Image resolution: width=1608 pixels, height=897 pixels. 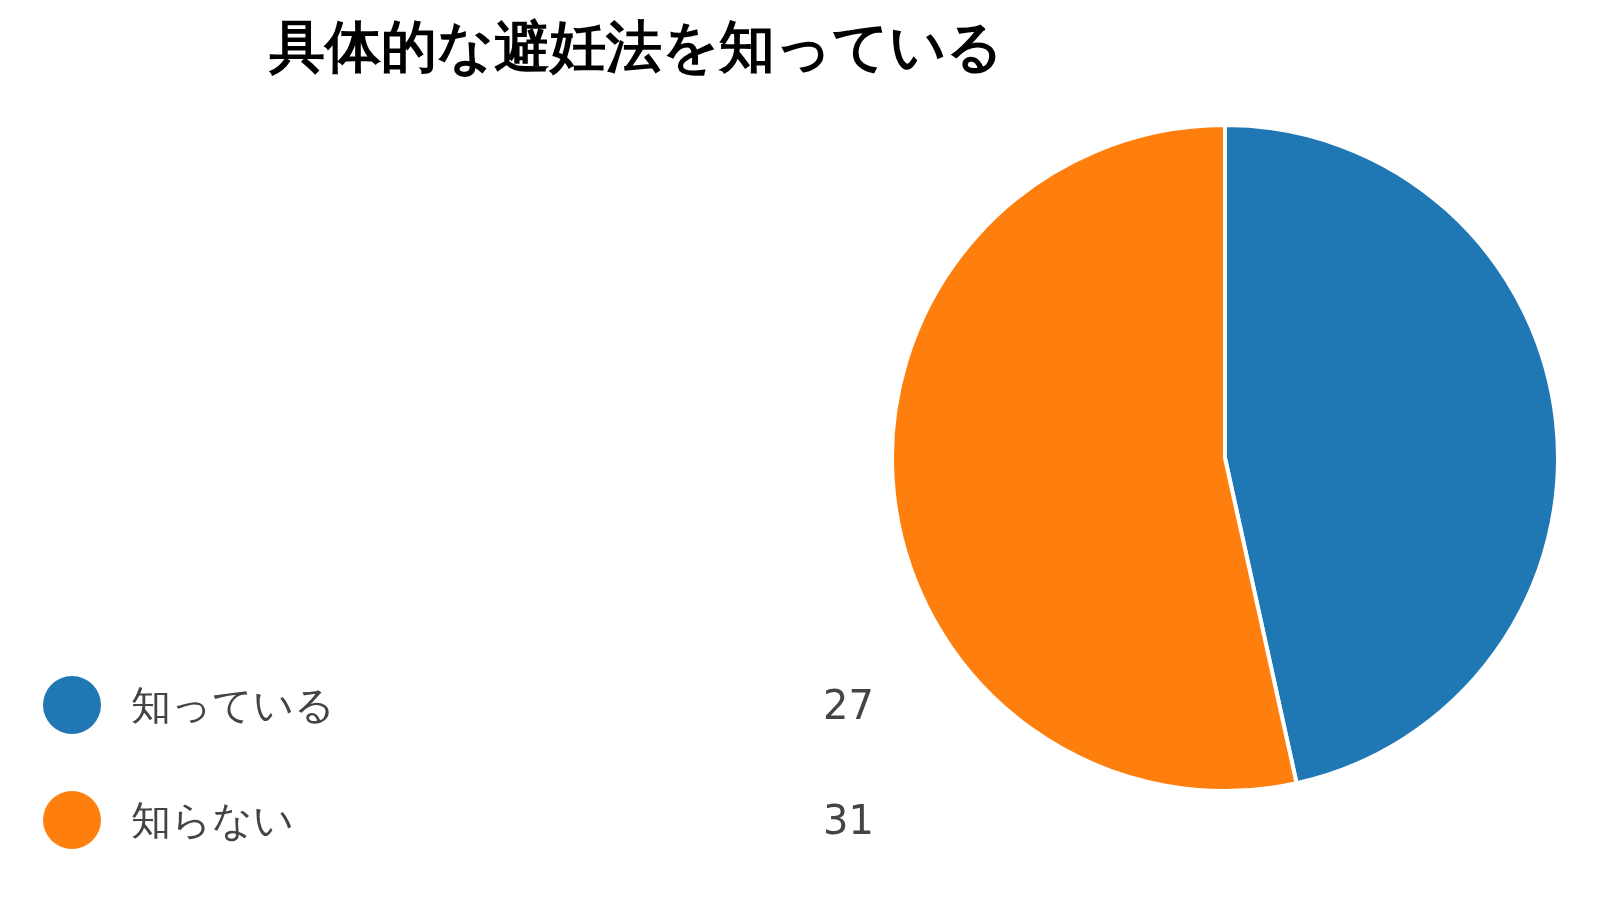 I want to click on chart-title: 具体的な避妊法を知っている, so click(x=635, y=46).